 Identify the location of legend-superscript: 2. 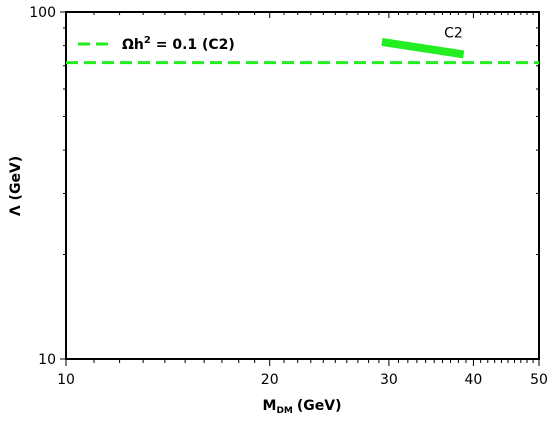
(147, 40).